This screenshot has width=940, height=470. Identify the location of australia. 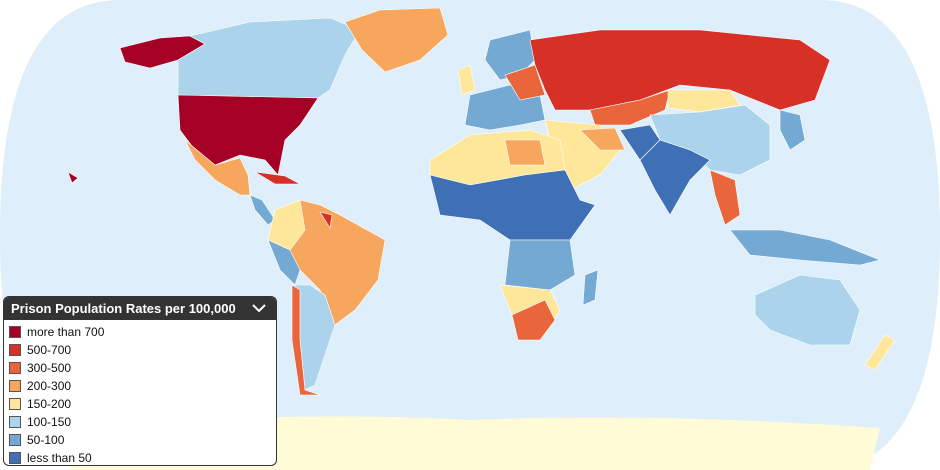
(807, 310).